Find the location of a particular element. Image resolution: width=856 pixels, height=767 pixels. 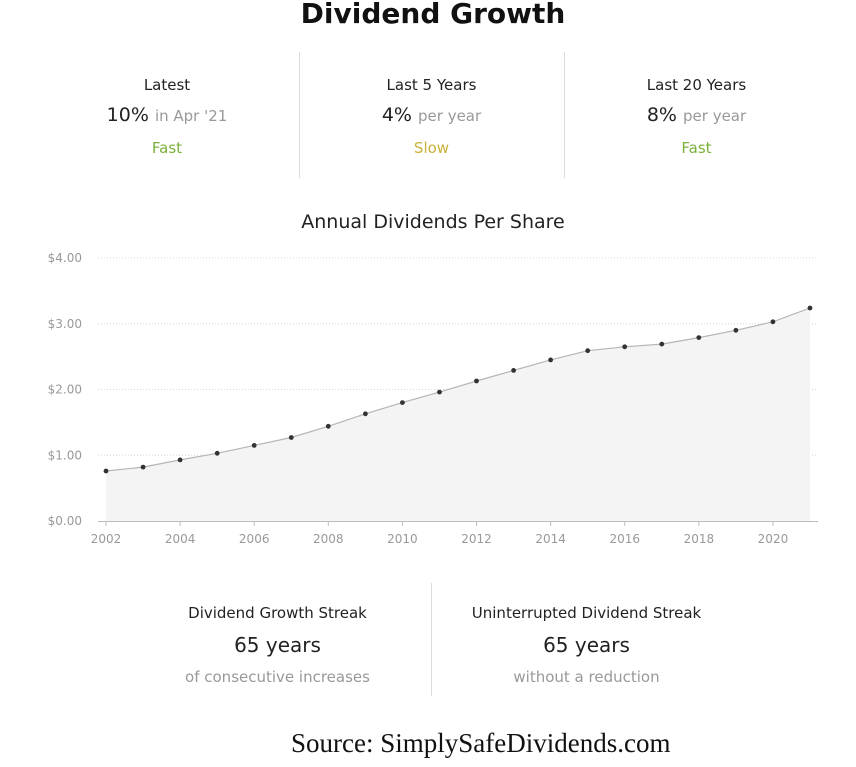

x-tick-label: 2014 is located at coordinates (550, 539).